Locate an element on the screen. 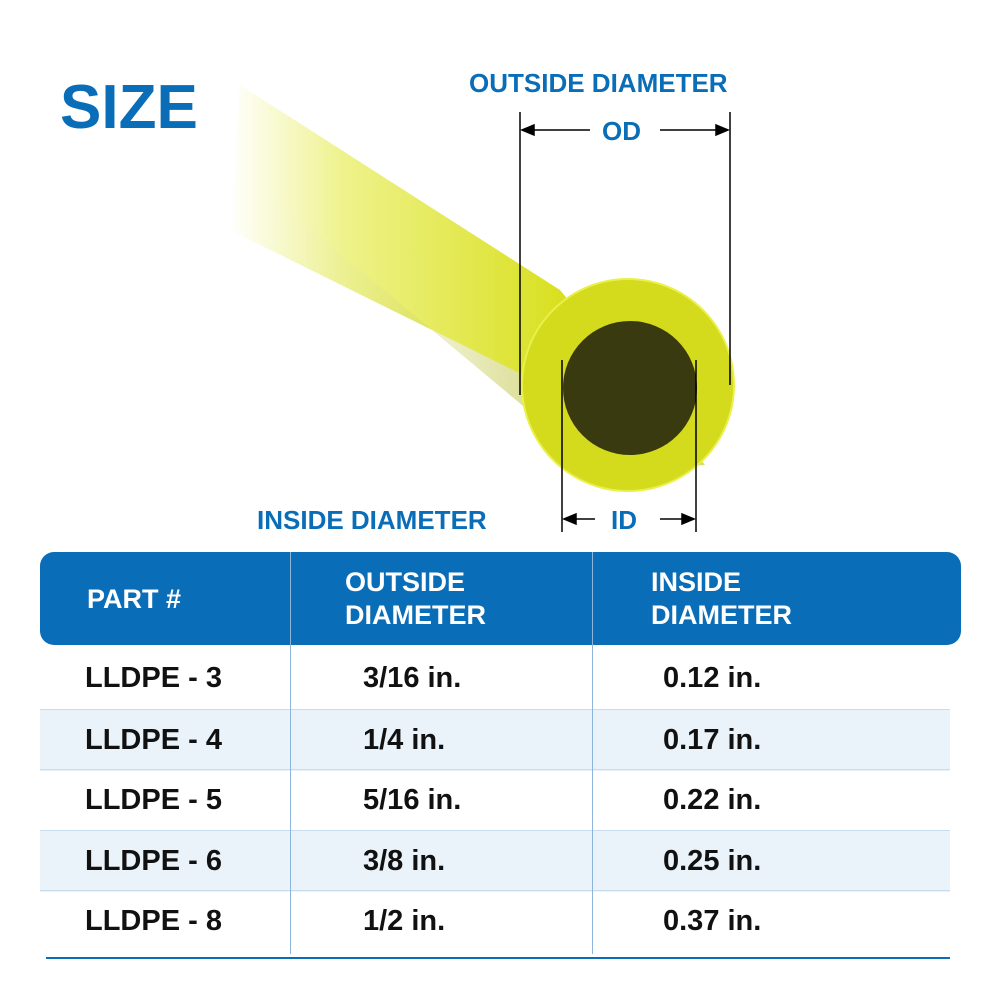 Image resolution: width=1000 pixels, height=1000 pixels. header-inside-diameter: INSIDE DIAMETER is located at coordinates (721, 598).